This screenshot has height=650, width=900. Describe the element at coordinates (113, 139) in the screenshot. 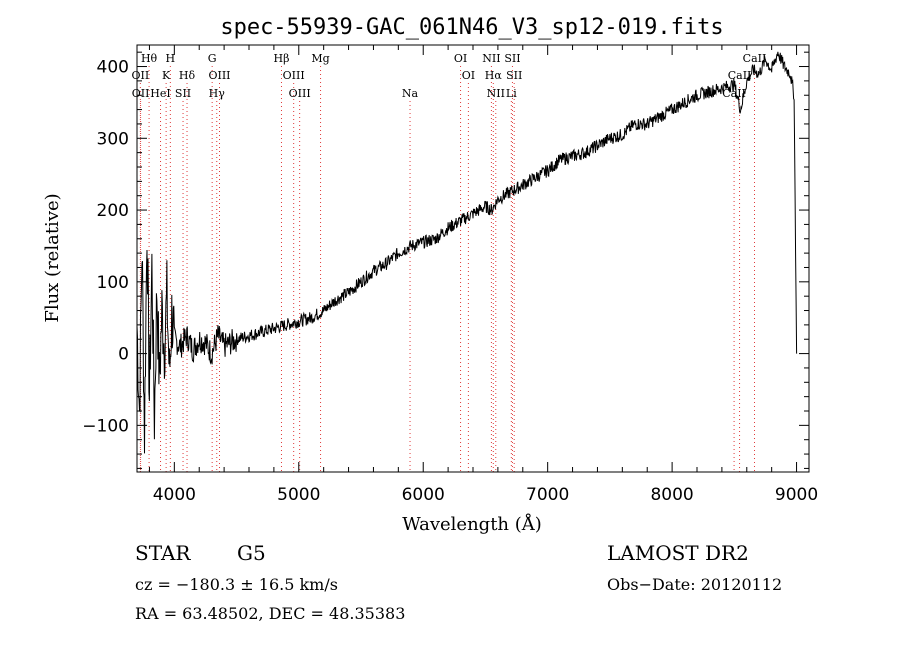

I see `y-tick-label: 300` at that location.